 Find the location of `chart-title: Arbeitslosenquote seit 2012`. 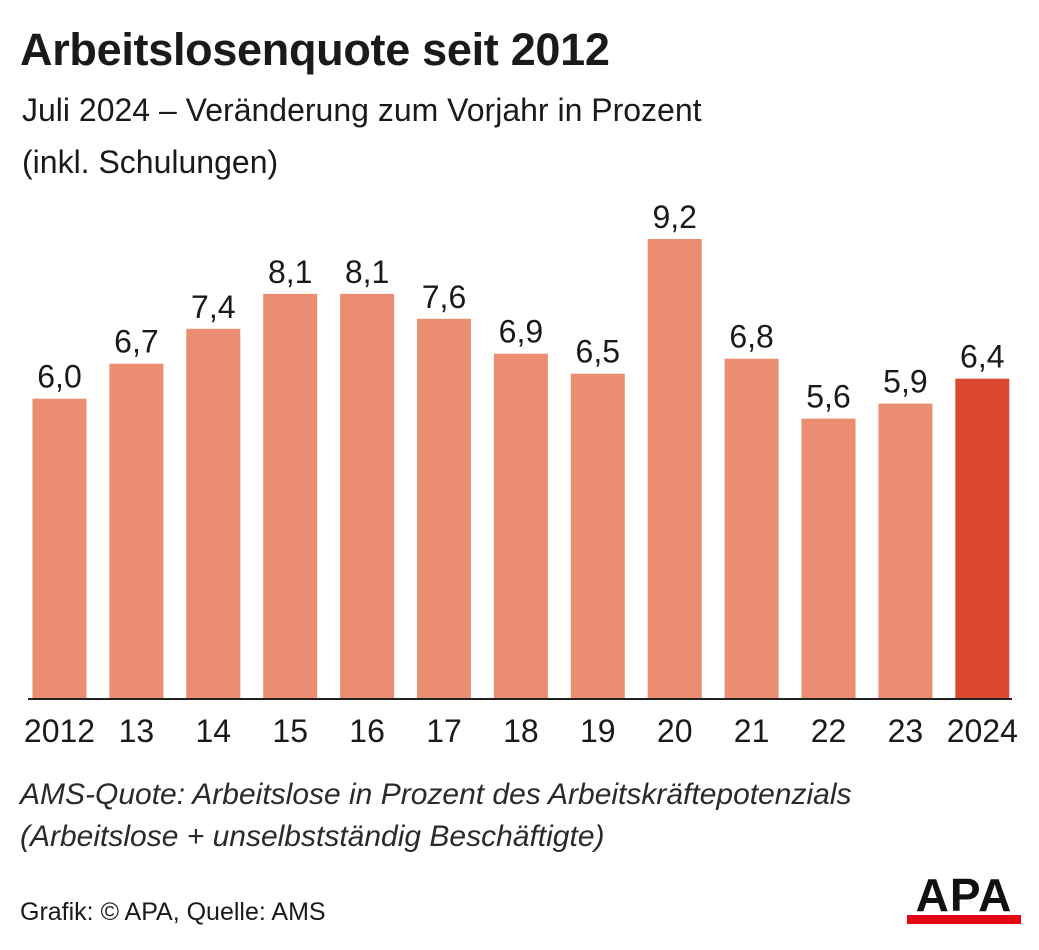

chart-title: Arbeitslosenquote seit 2012 is located at coordinates (315, 49).